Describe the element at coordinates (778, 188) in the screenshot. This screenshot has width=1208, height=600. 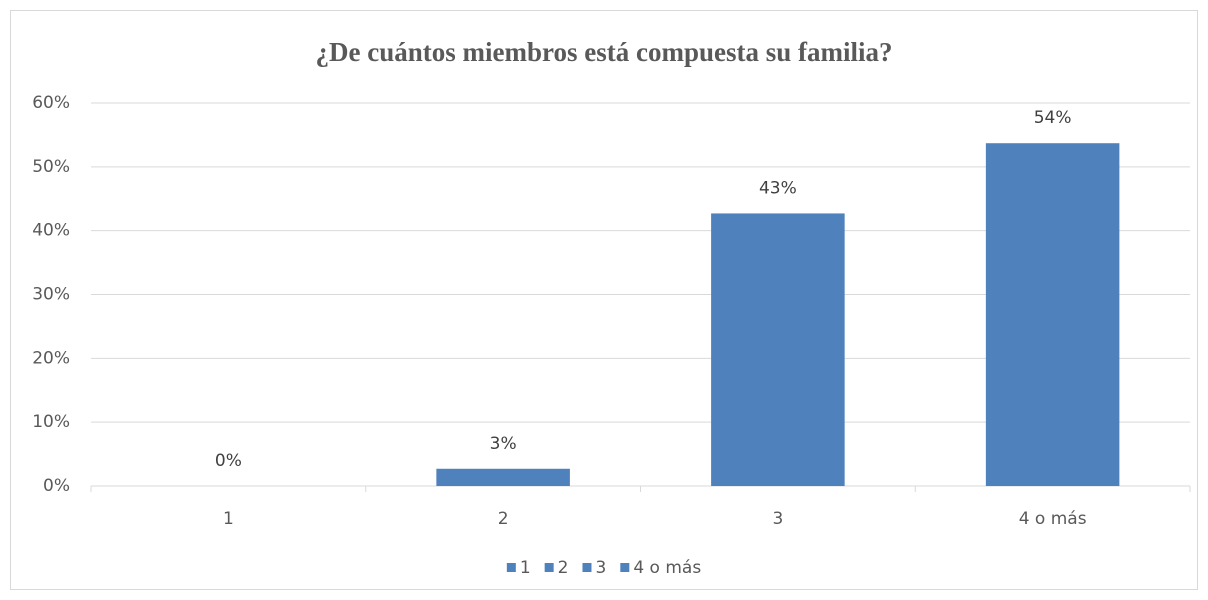
I see `data-label: 43%` at that location.